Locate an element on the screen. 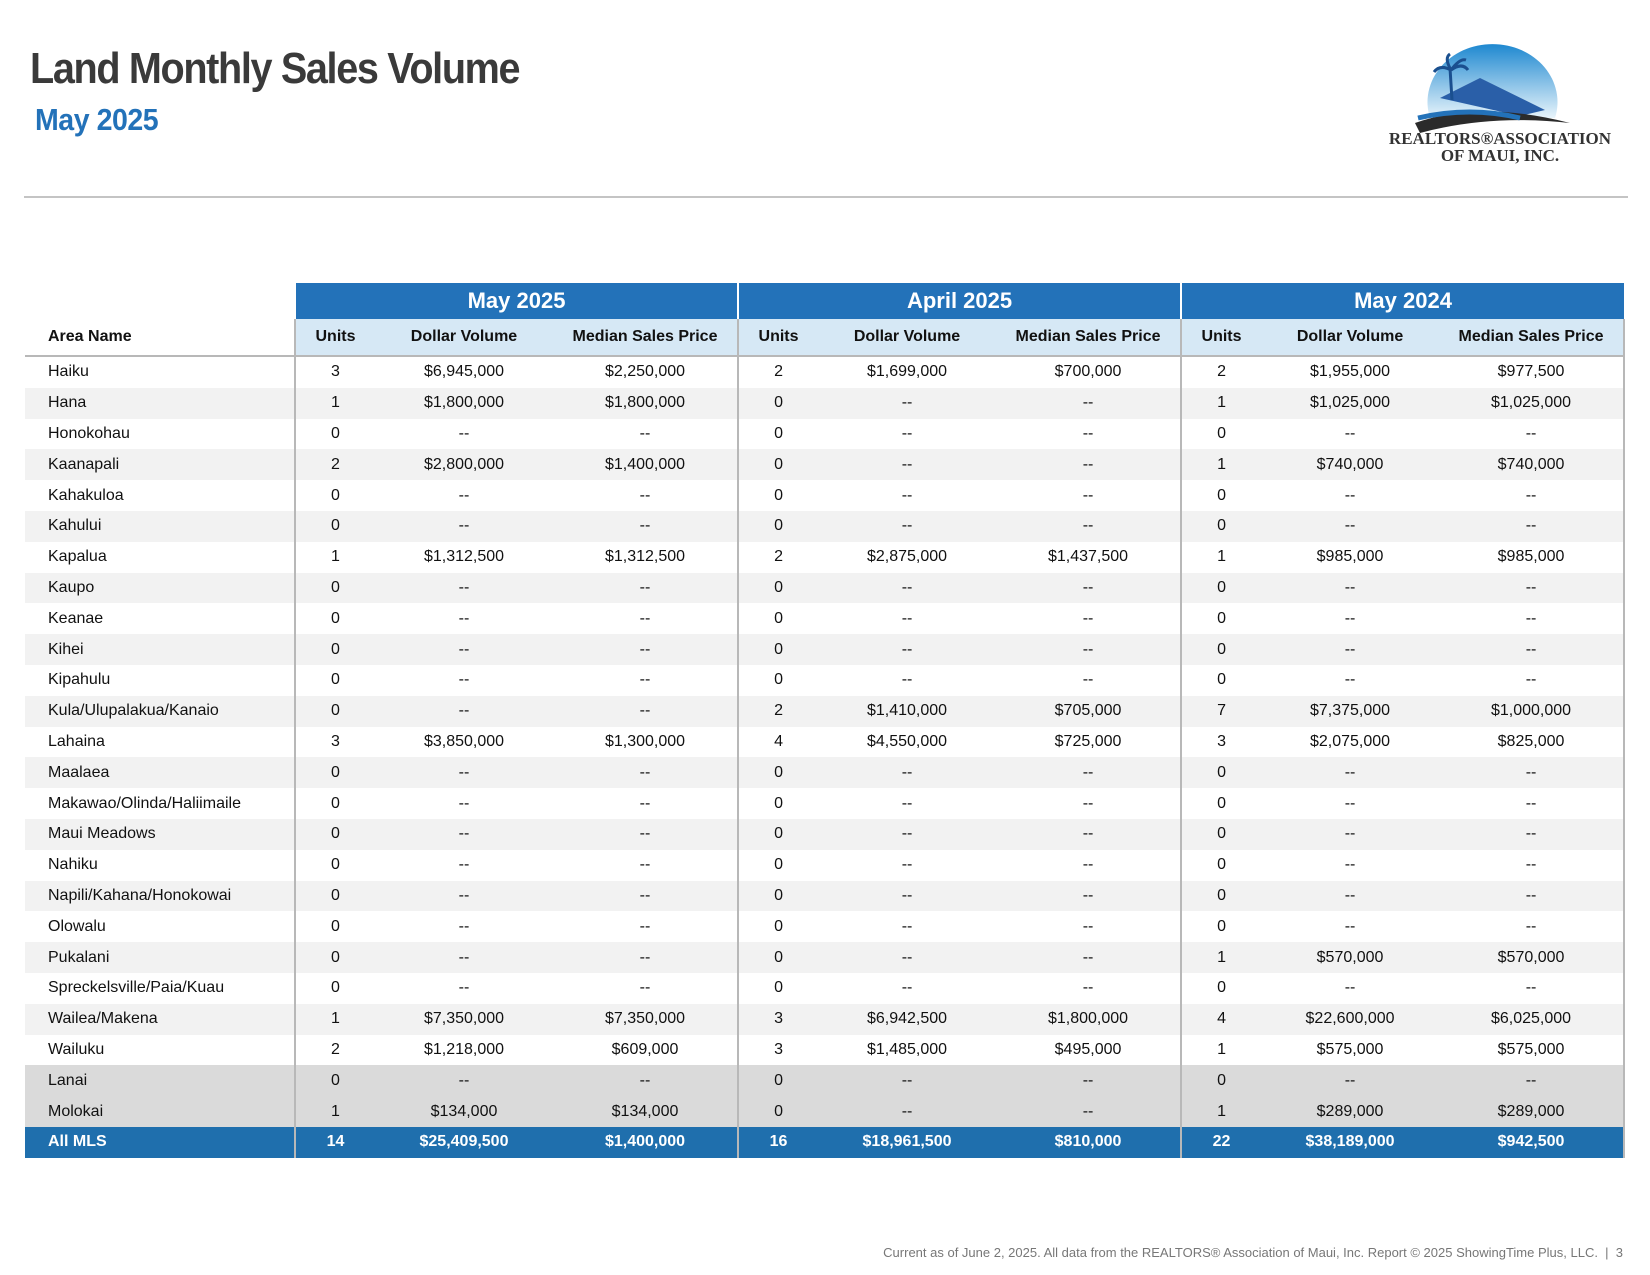 The image size is (1650, 1275). table-row: Kipahulu 0 -- -- 0 -- -- 0 -- -- is located at coordinates (825, 680).